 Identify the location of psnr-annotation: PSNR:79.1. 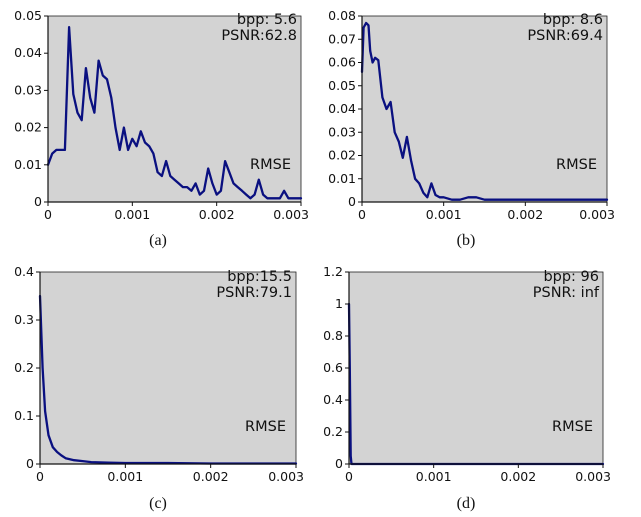
(254, 293).